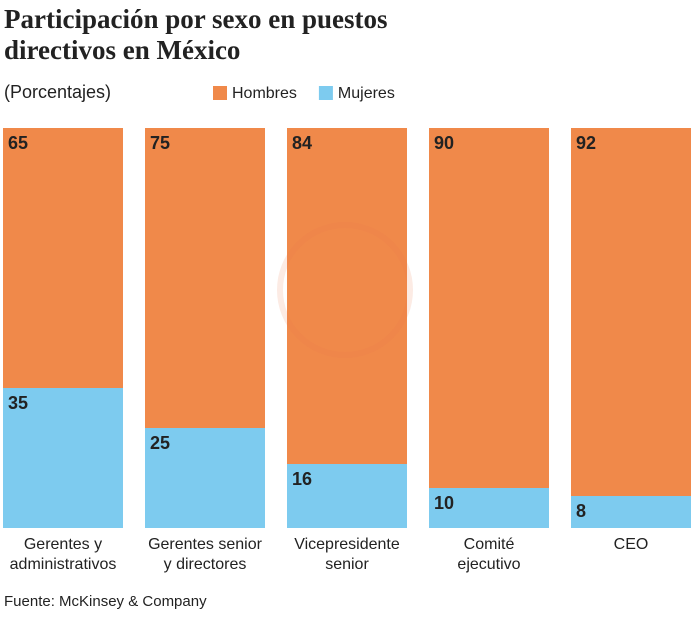 The height and width of the screenshot is (620, 695). What do you see at coordinates (105, 601) in the screenshot?
I see `source: Fuente: McKinsey & Company` at bounding box center [105, 601].